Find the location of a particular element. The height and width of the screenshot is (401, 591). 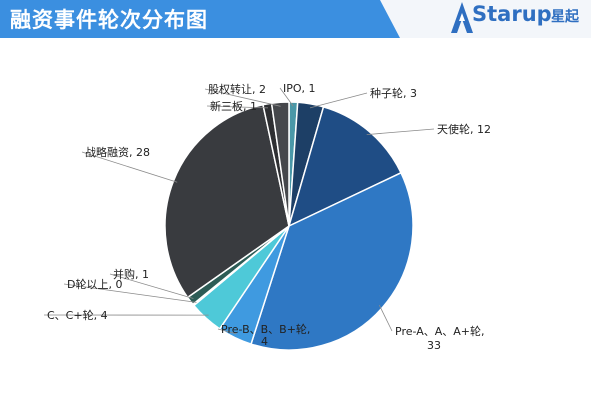

slice-label-1: 种子轮, 3 is located at coordinates (393, 93).